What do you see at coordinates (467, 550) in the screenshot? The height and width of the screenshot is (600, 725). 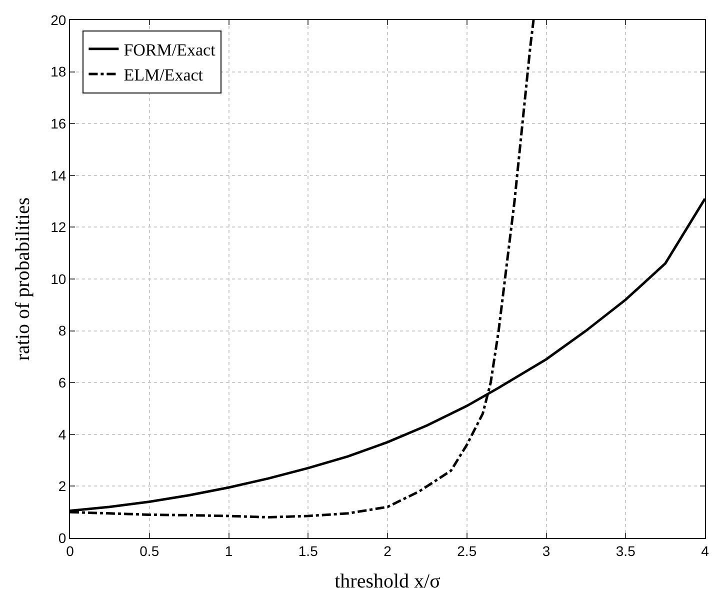 I see `x-tick-label: 2.5` at bounding box center [467, 550].